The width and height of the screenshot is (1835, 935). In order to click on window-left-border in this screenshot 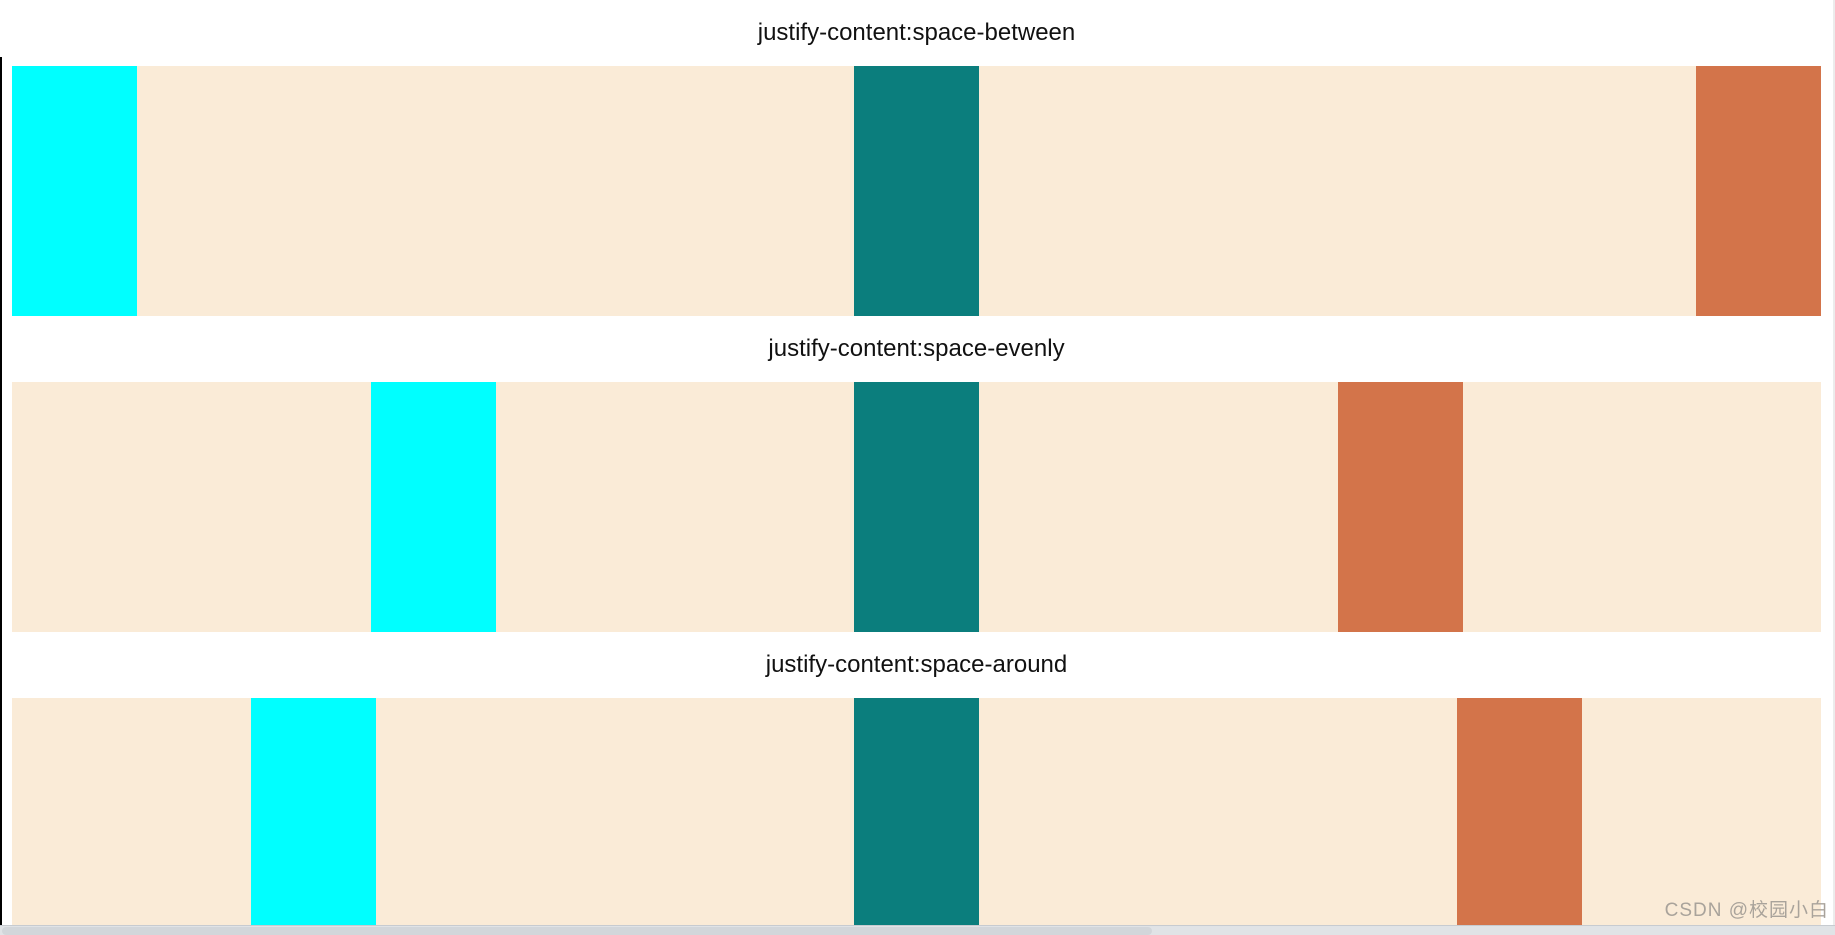, I will do `click(1, 491)`.